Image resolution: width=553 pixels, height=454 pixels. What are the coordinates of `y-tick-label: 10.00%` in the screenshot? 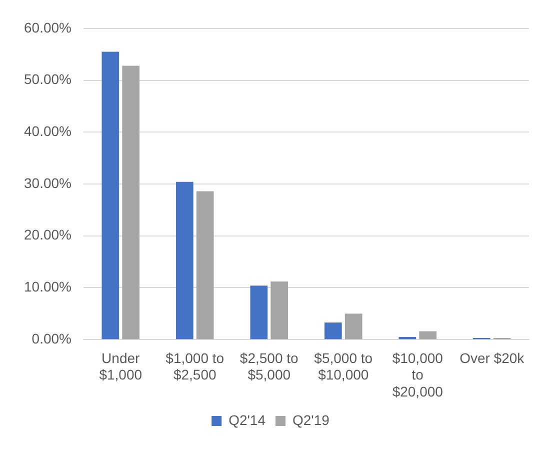 It's located at (48, 286).